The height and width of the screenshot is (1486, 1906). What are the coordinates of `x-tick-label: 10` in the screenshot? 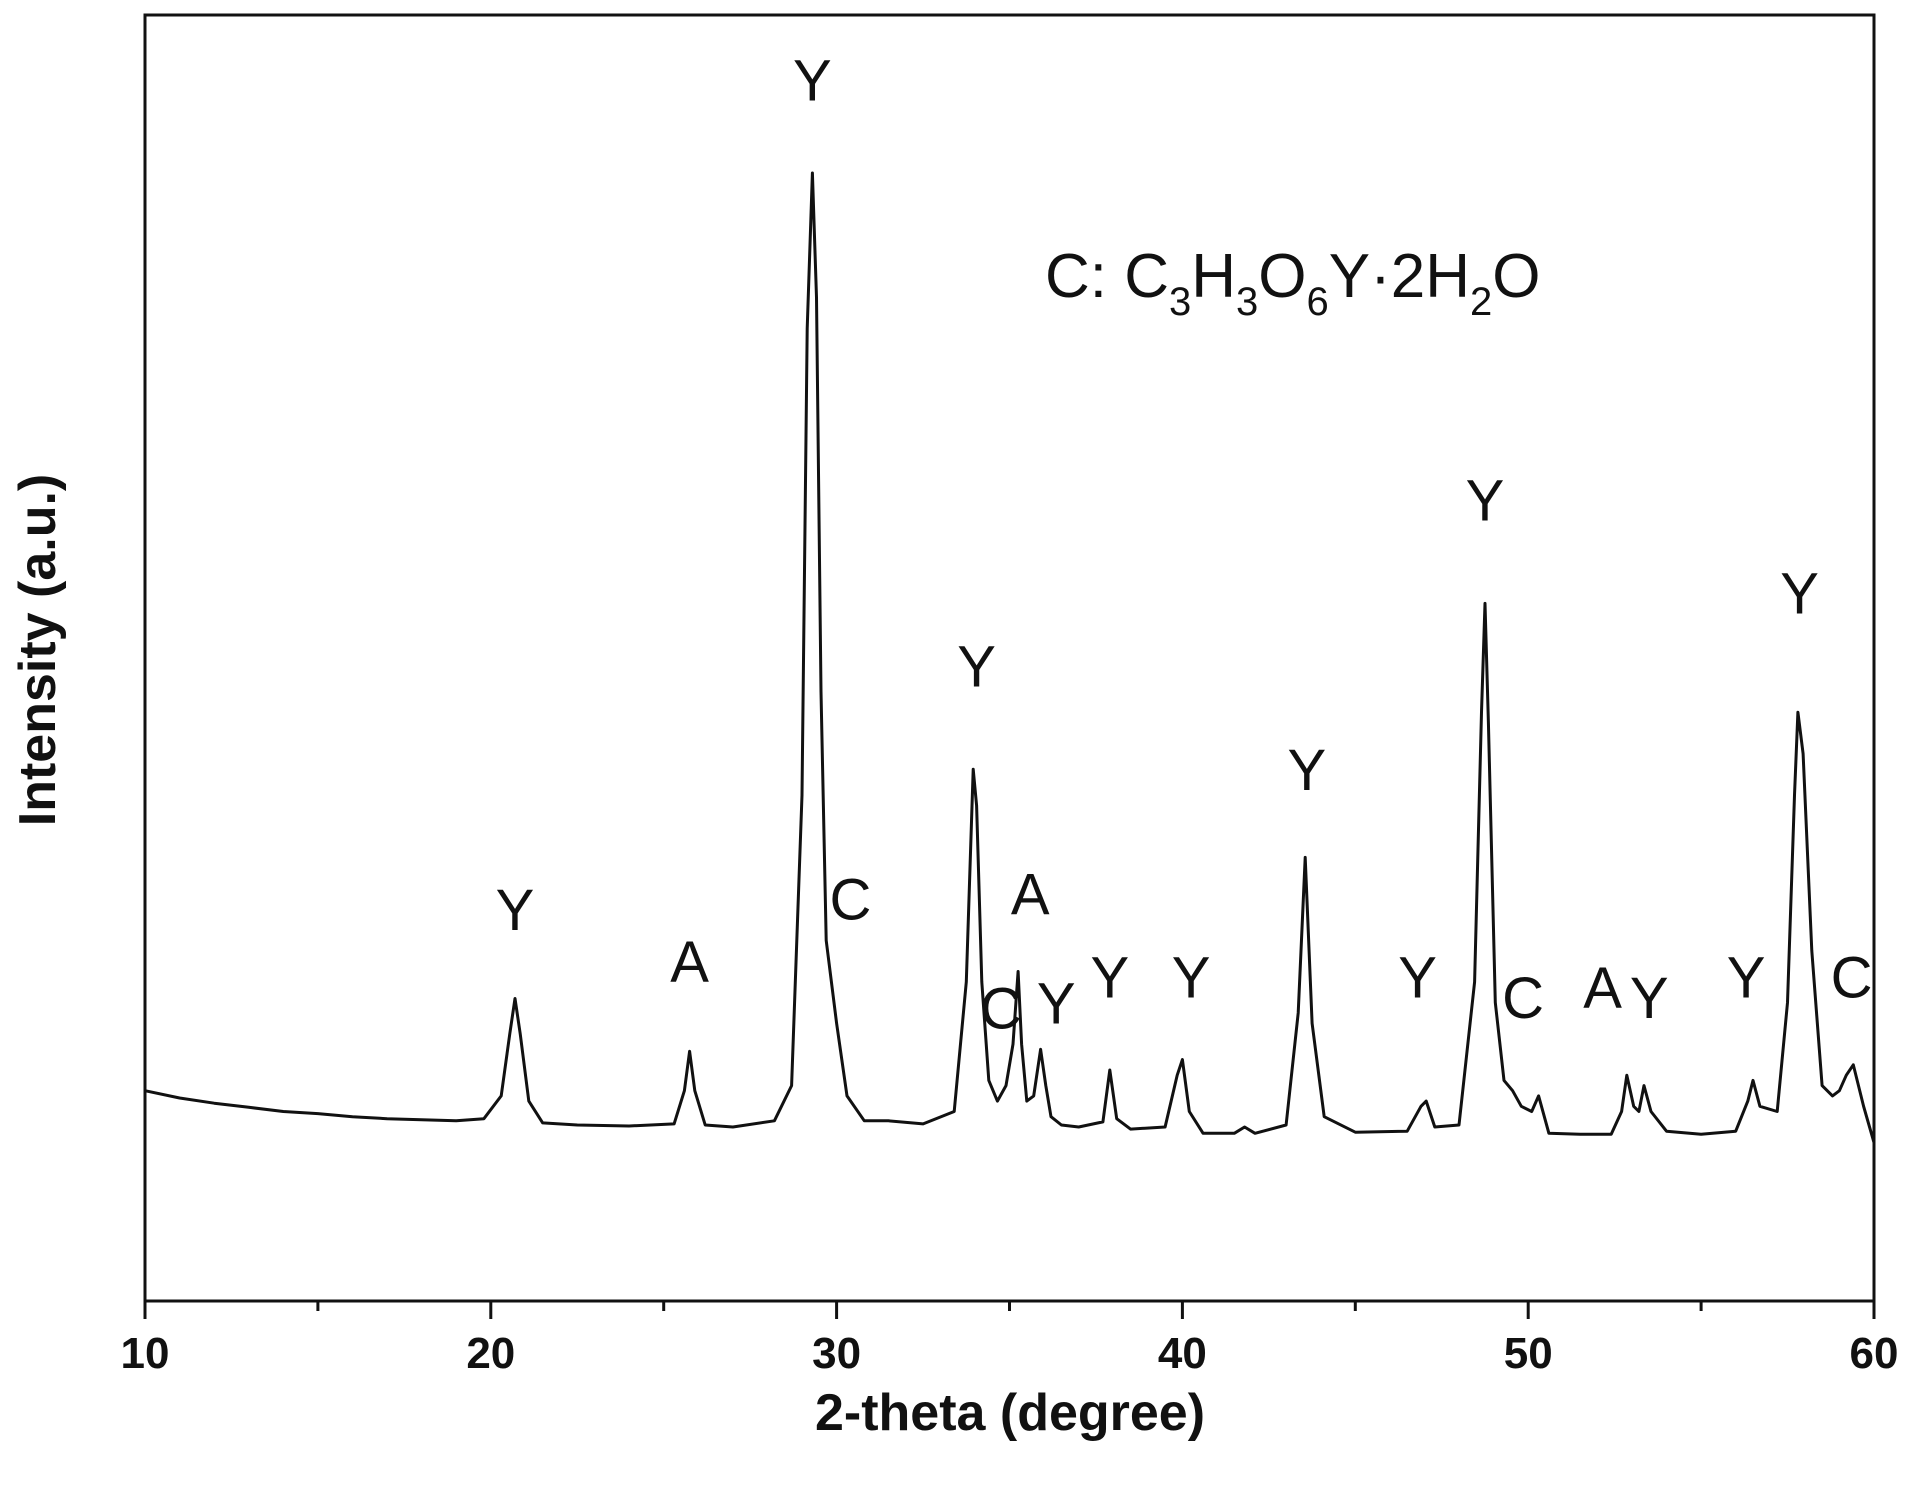 It's located at (145, 1353).